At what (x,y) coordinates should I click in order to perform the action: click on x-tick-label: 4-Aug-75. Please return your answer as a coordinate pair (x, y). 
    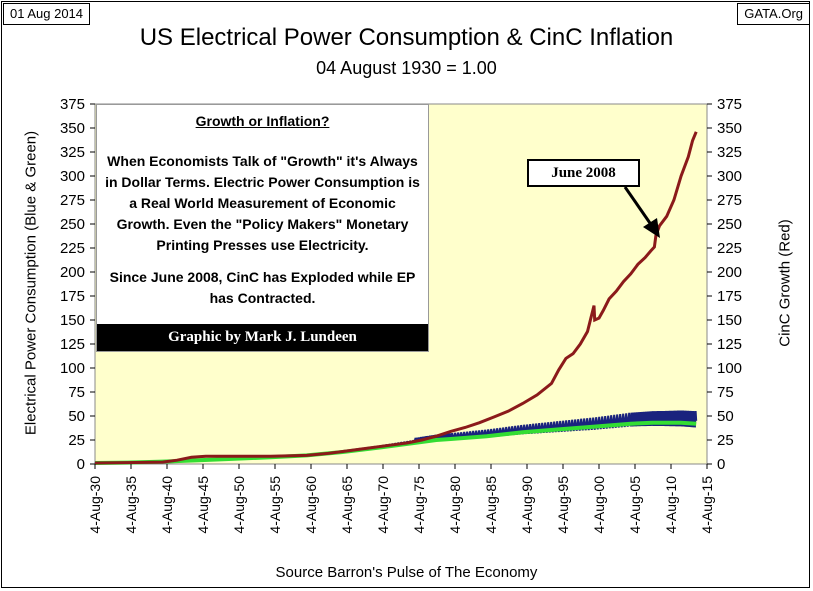
    Looking at the image, I should click on (419, 505).